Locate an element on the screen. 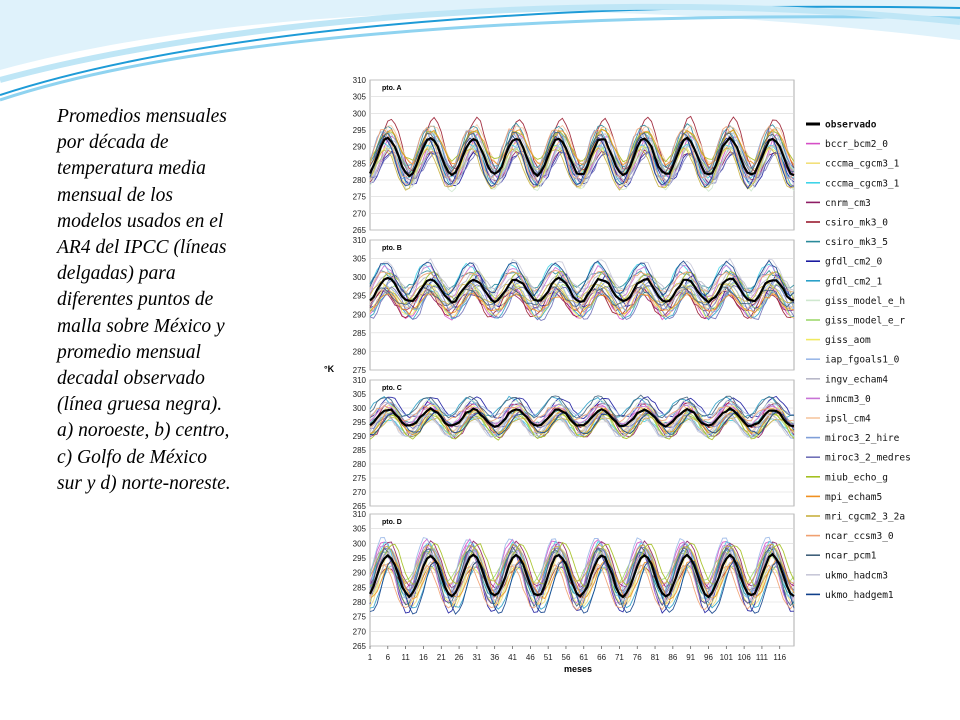  caption-line: (línea gruesa negra). is located at coordinates (140, 405).